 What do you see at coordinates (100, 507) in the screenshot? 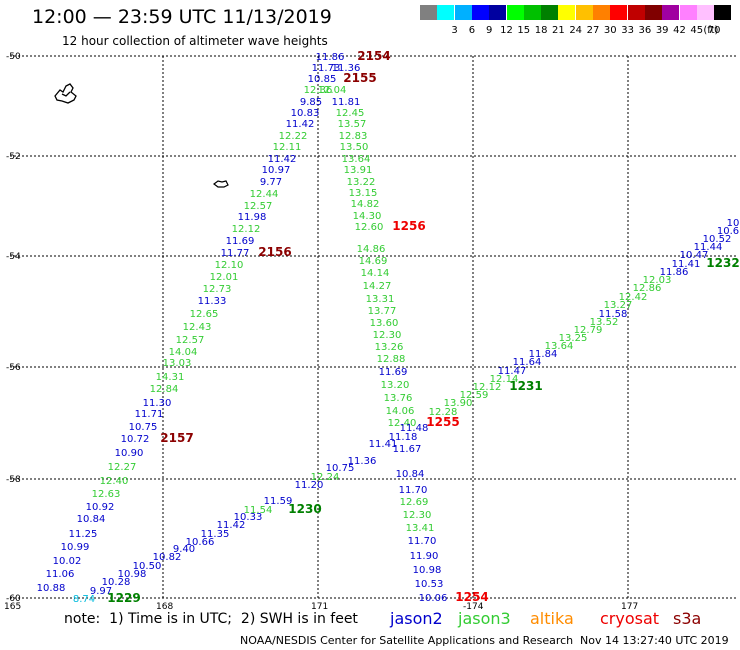
I see `wave-height-value: 10.92` at bounding box center [100, 507].